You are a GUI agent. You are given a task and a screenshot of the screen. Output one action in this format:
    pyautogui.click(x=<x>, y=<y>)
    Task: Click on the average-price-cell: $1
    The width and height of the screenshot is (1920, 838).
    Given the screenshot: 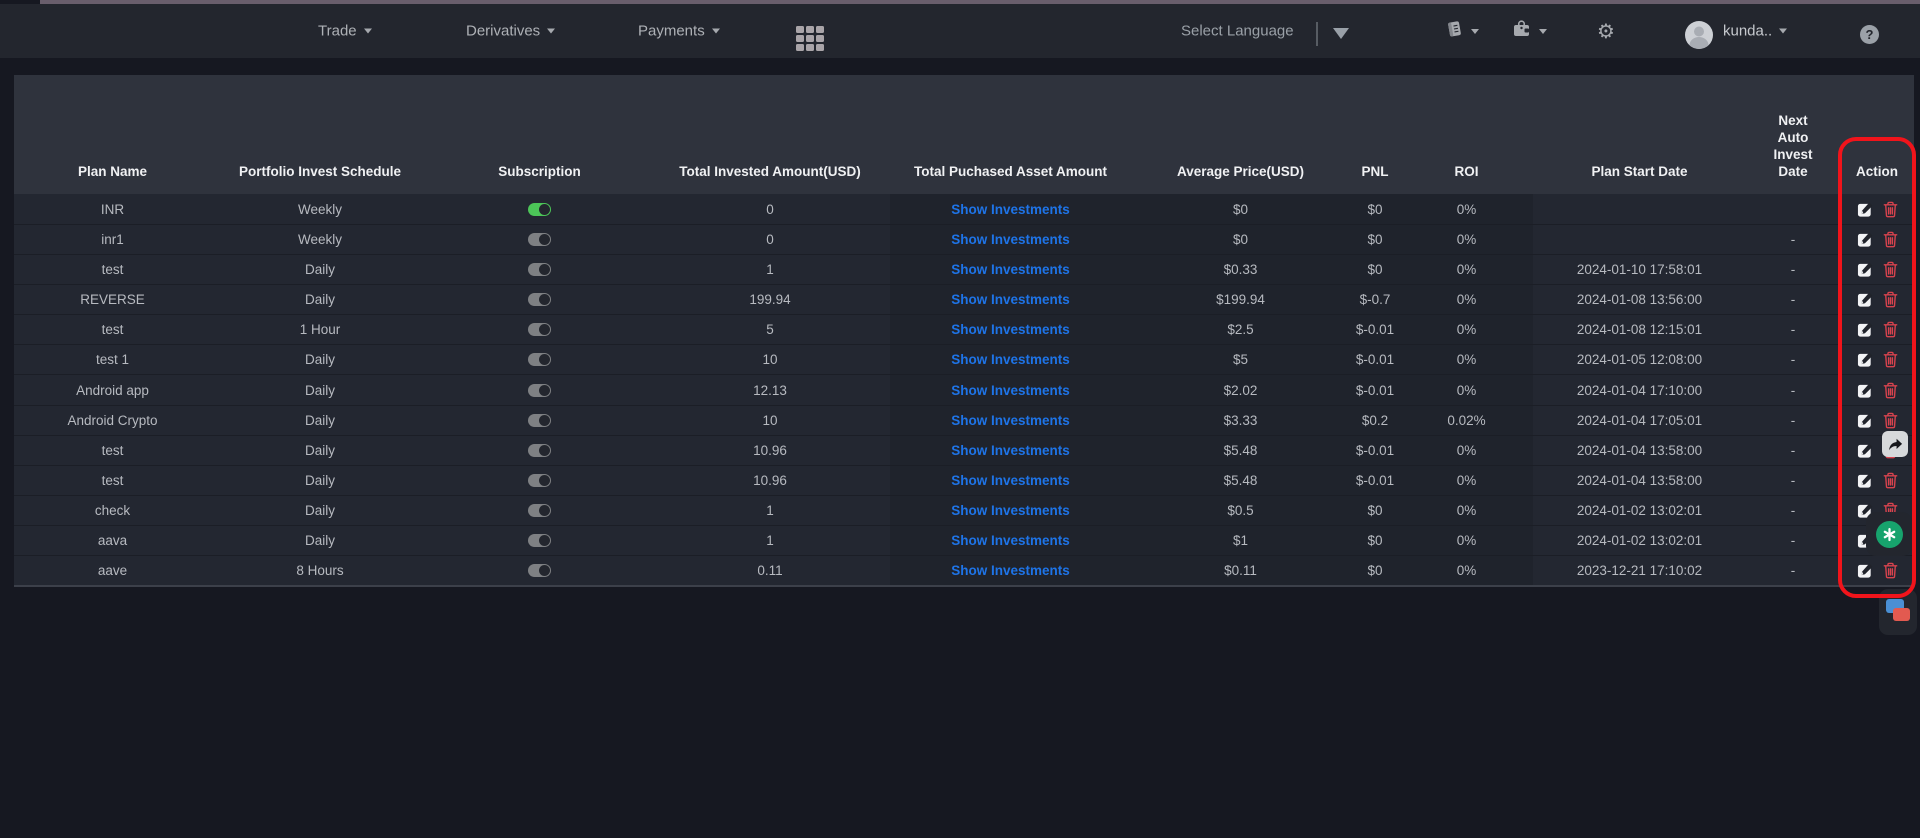 What is the action you would take?
    pyautogui.click(x=1240, y=540)
    